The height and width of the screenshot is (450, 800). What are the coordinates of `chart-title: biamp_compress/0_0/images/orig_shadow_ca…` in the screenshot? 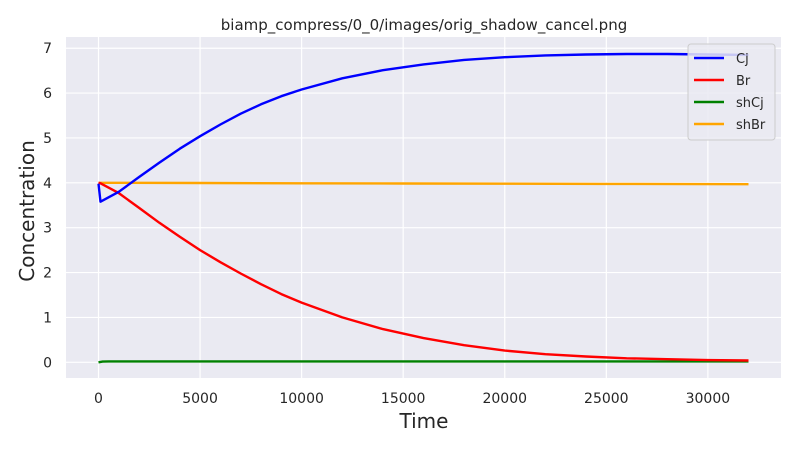 It's located at (424, 25).